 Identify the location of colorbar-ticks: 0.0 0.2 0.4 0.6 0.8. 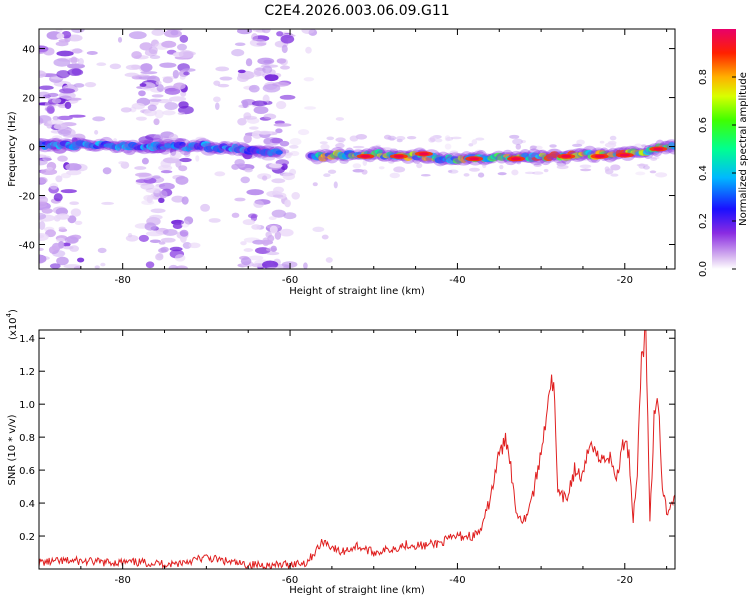
(717, 173).